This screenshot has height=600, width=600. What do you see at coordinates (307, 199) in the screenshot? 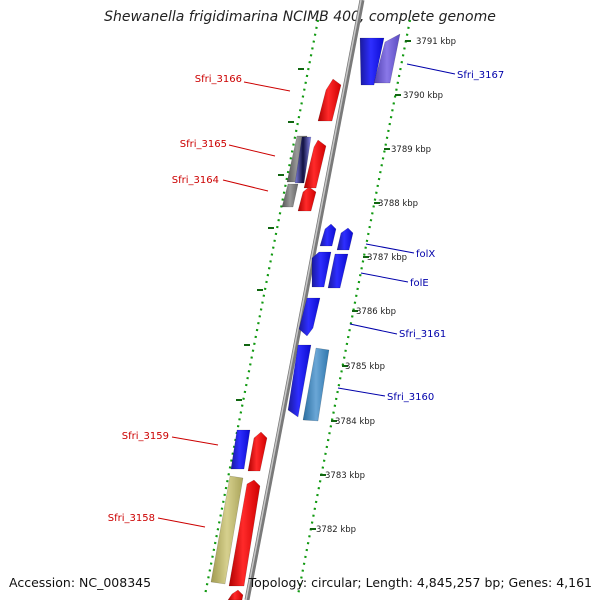
I see `gene-sfri-3164-red` at bounding box center [307, 199].